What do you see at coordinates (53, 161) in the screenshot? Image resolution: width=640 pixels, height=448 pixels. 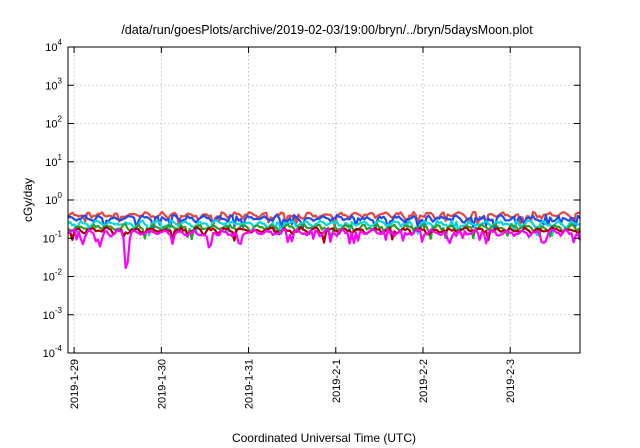 I see `y-tick-label: 10¹` at bounding box center [53, 161].